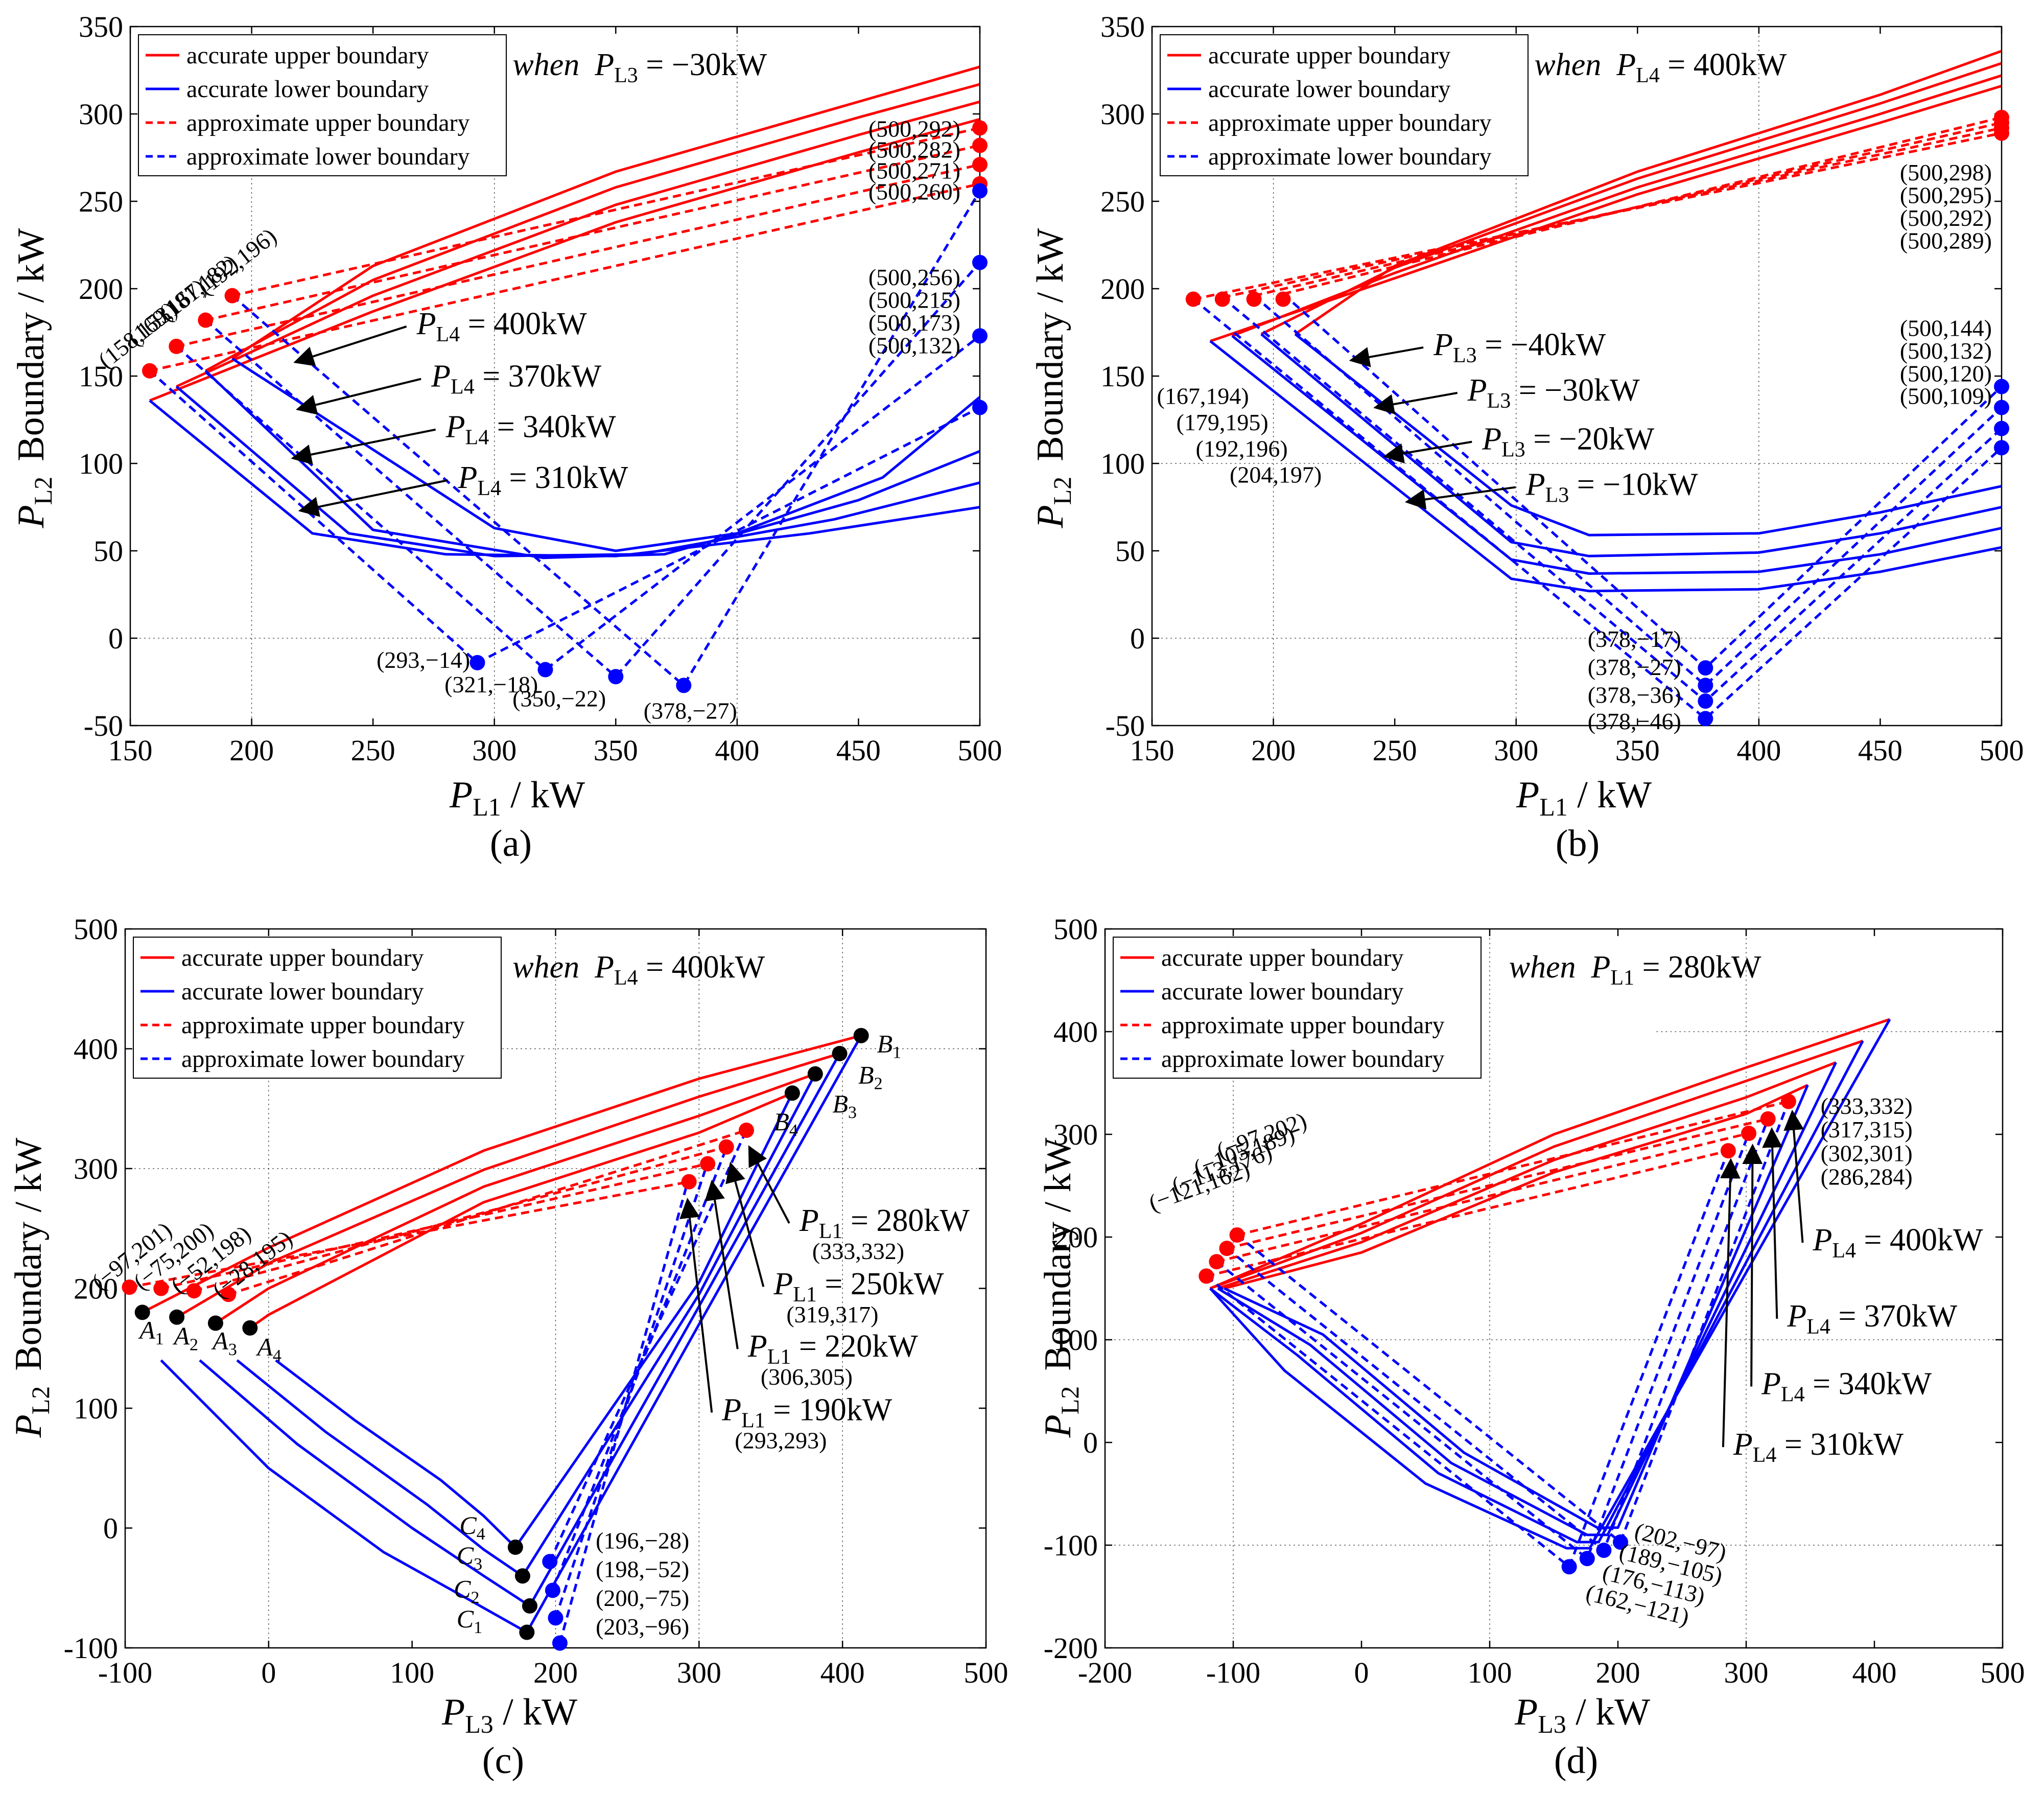  What do you see at coordinates (642, 1598) in the screenshot?
I see `point-annotation: (200,−75)` at bounding box center [642, 1598].